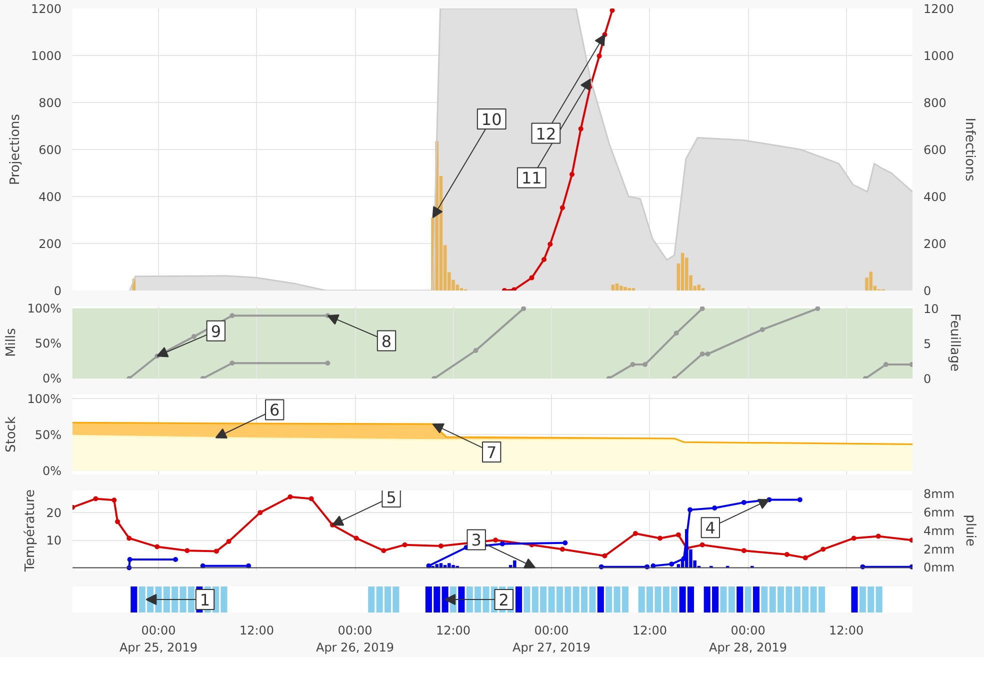 The height and width of the screenshot is (700, 995). What do you see at coordinates (710, 528) in the screenshot?
I see `annotation: 4` at bounding box center [710, 528].